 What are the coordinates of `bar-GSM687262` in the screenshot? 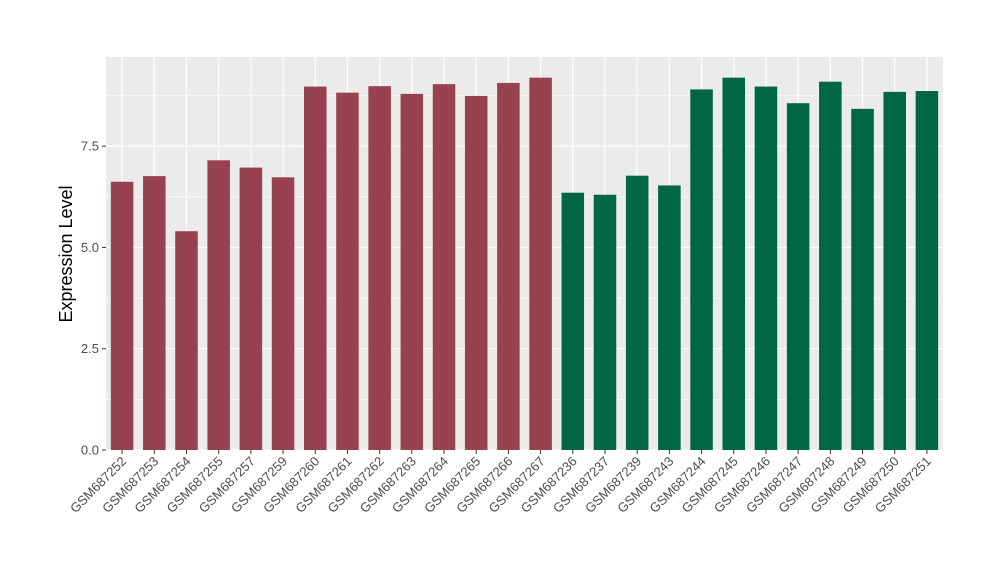 It's located at (379, 268).